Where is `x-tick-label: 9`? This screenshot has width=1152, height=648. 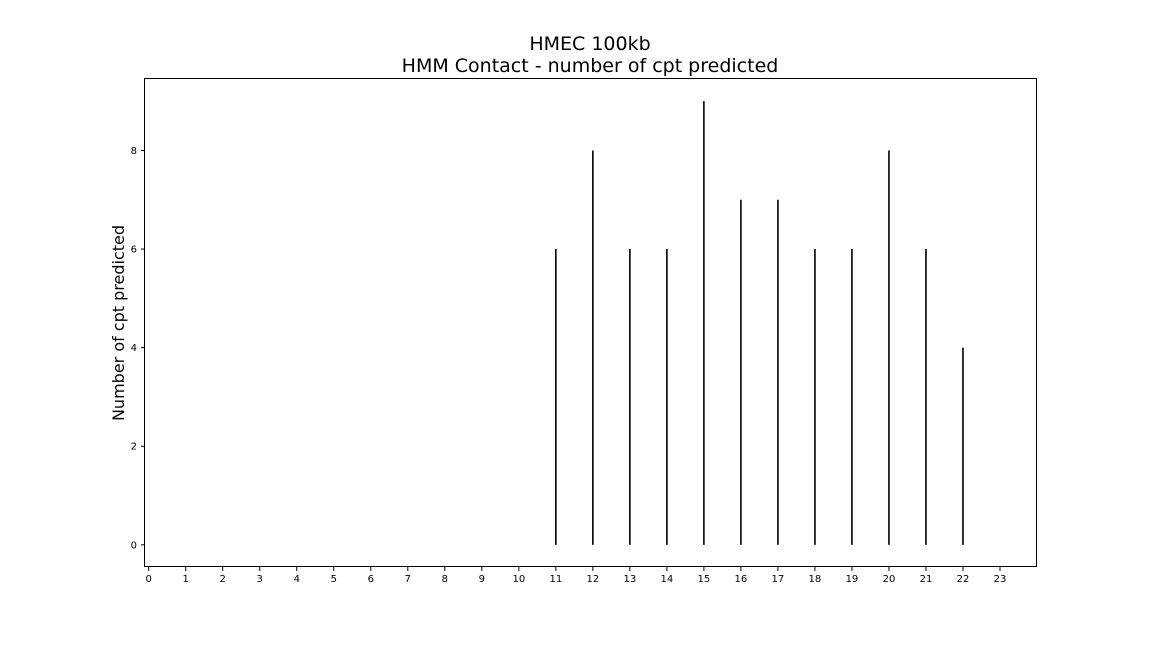
x-tick-label: 9 is located at coordinates (482, 579).